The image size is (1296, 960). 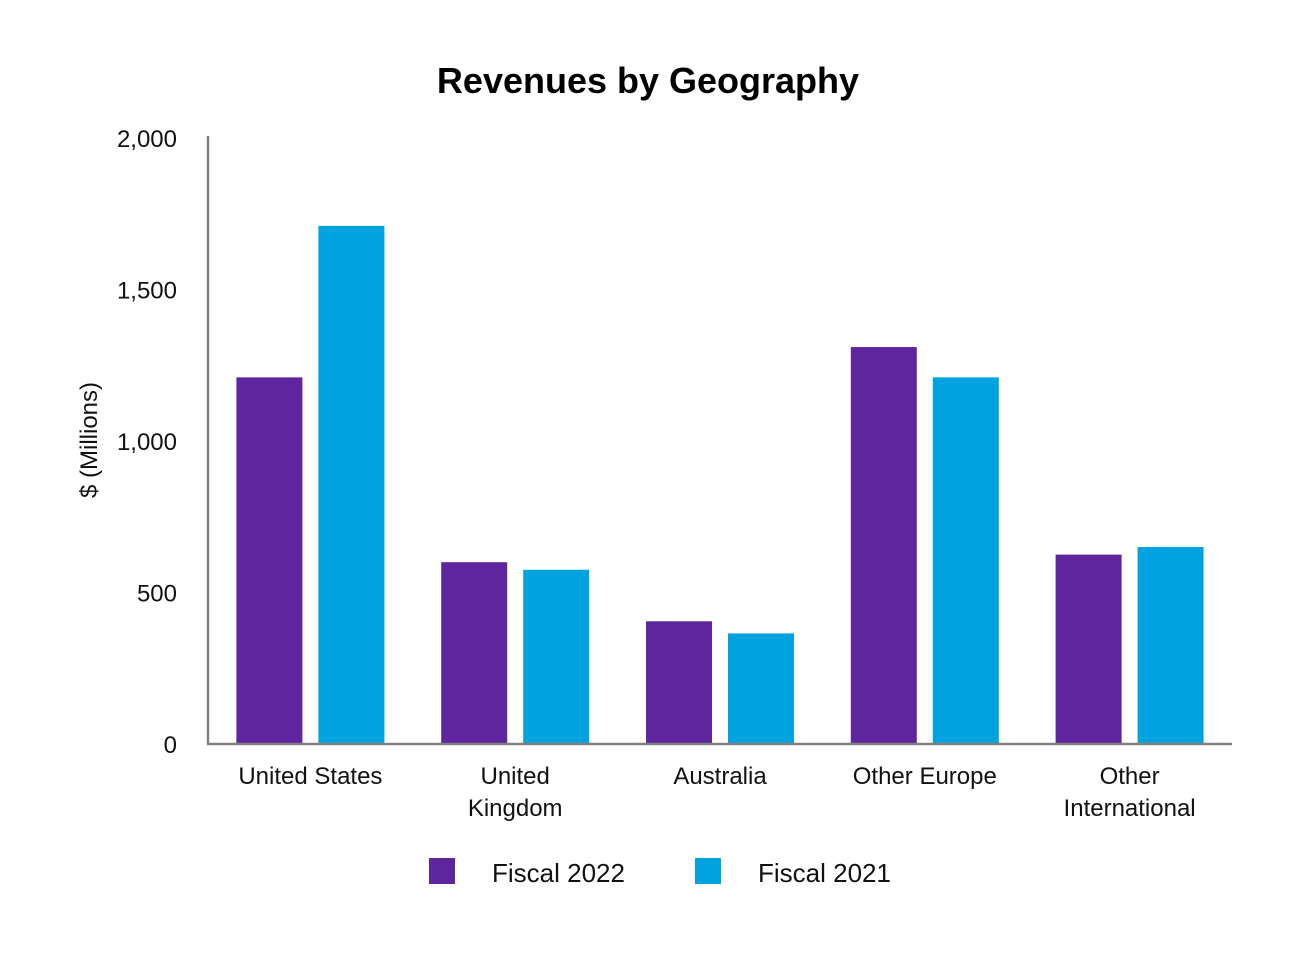 What do you see at coordinates (925, 776) in the screenshot?
I see `x-category-label: Other Europe` at bounding box center [925, 776].